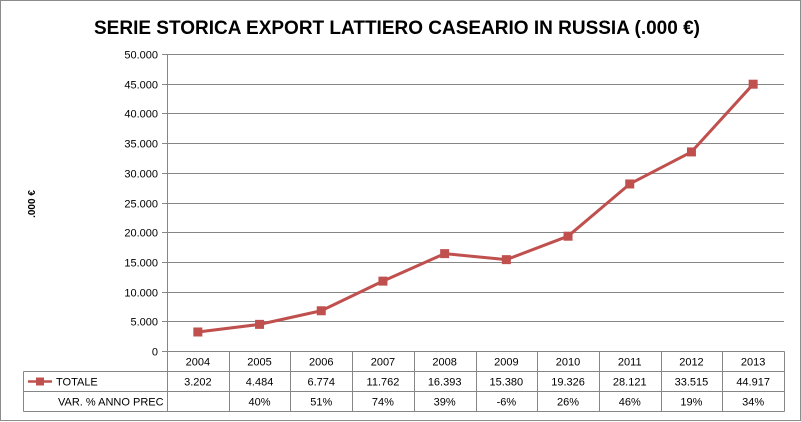 This screenshot has height=422, width=801. I want to click on y-axis-label: .000 €, so click(32, 204).